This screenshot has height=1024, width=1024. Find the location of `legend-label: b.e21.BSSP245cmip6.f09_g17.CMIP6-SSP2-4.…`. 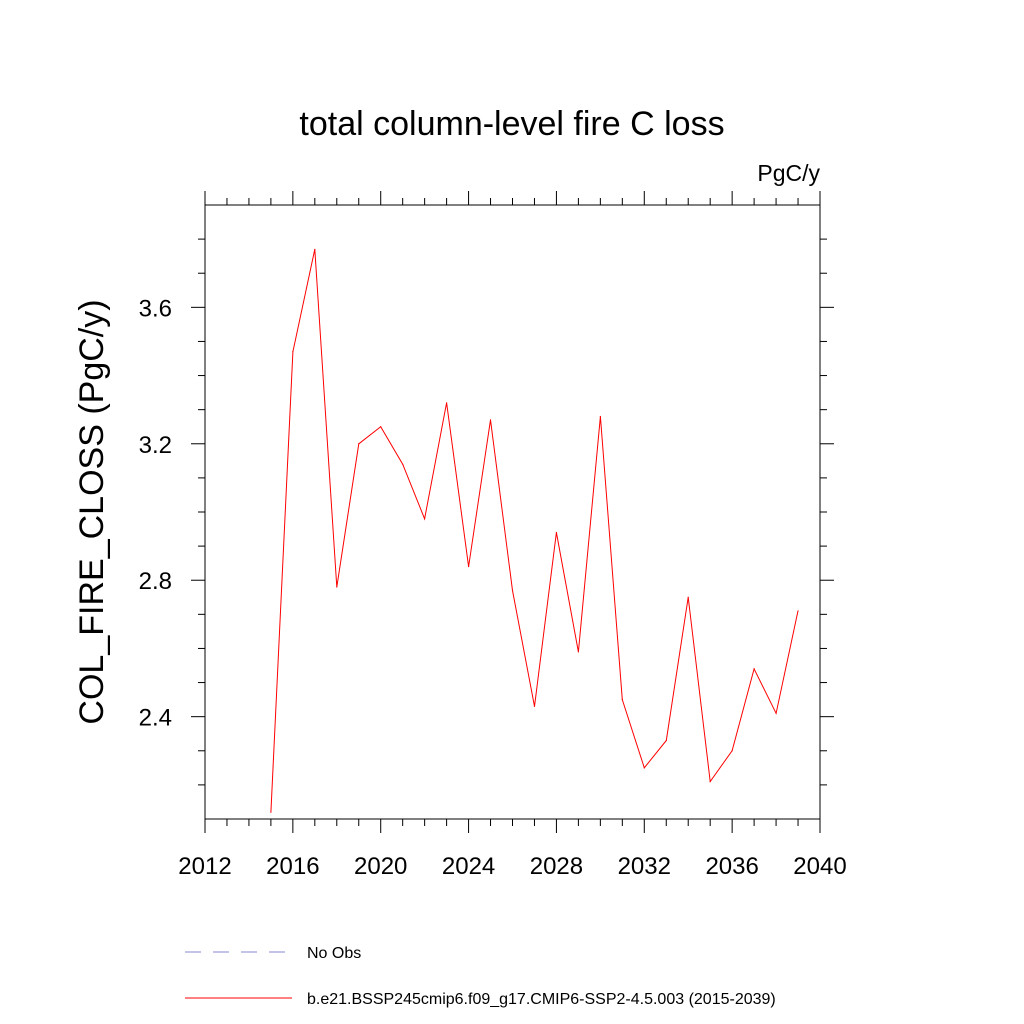

legend-label: b.e21.BSSP245cmip6.f09_g17.CMIP6-SSP2-4.… is located at coordinates (541, 999).